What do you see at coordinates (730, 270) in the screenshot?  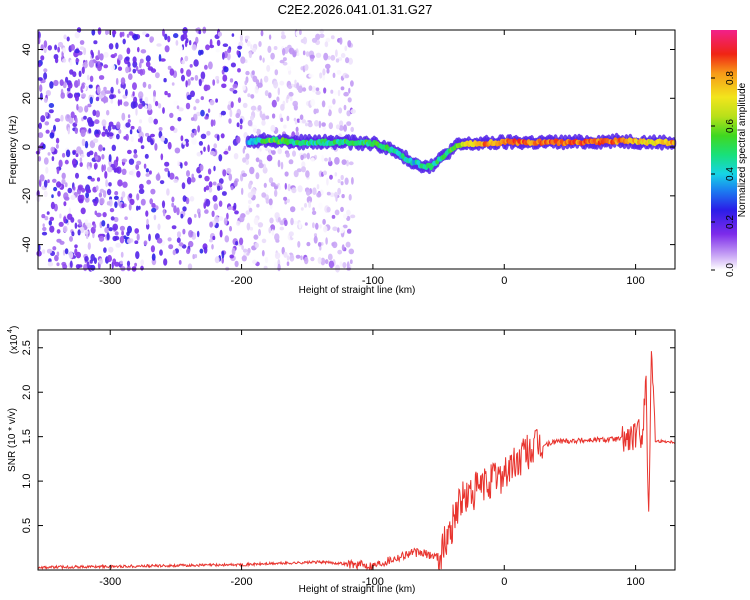 I see `colorbar-tick-label: 0.0` at bounding box center [730, 270].